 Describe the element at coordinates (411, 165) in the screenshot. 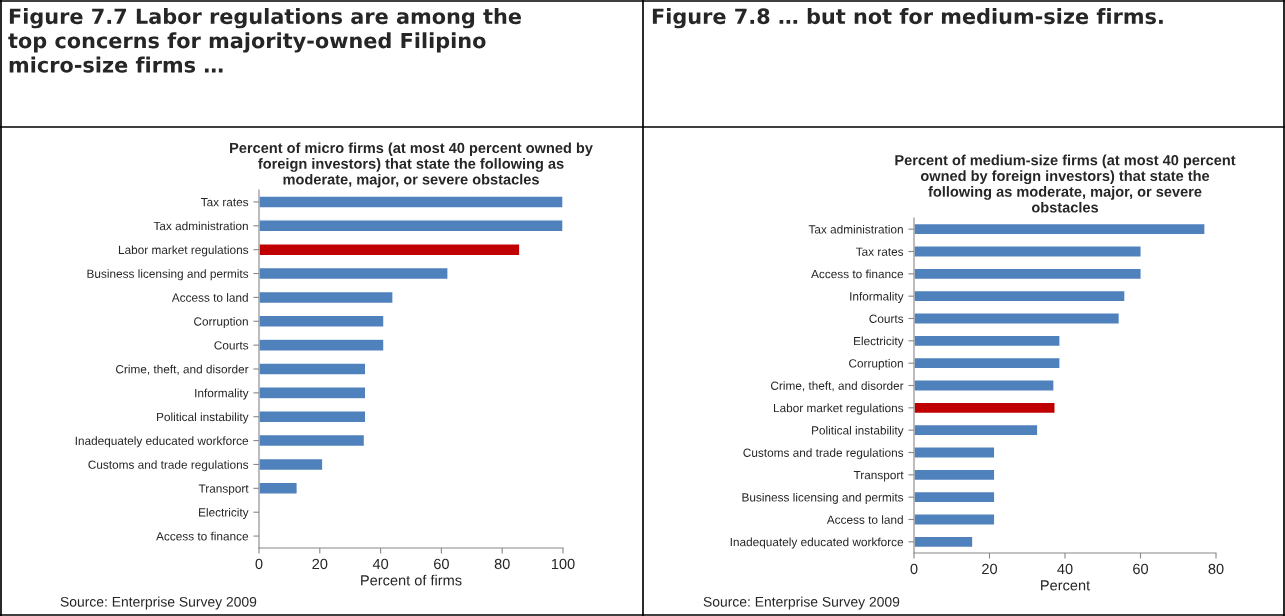

I see `chart-subtitle: Percent of micro firms (at most 40 percent owned by foreign investors) that state the following as moderate, major, or severe obstacles` at that location.